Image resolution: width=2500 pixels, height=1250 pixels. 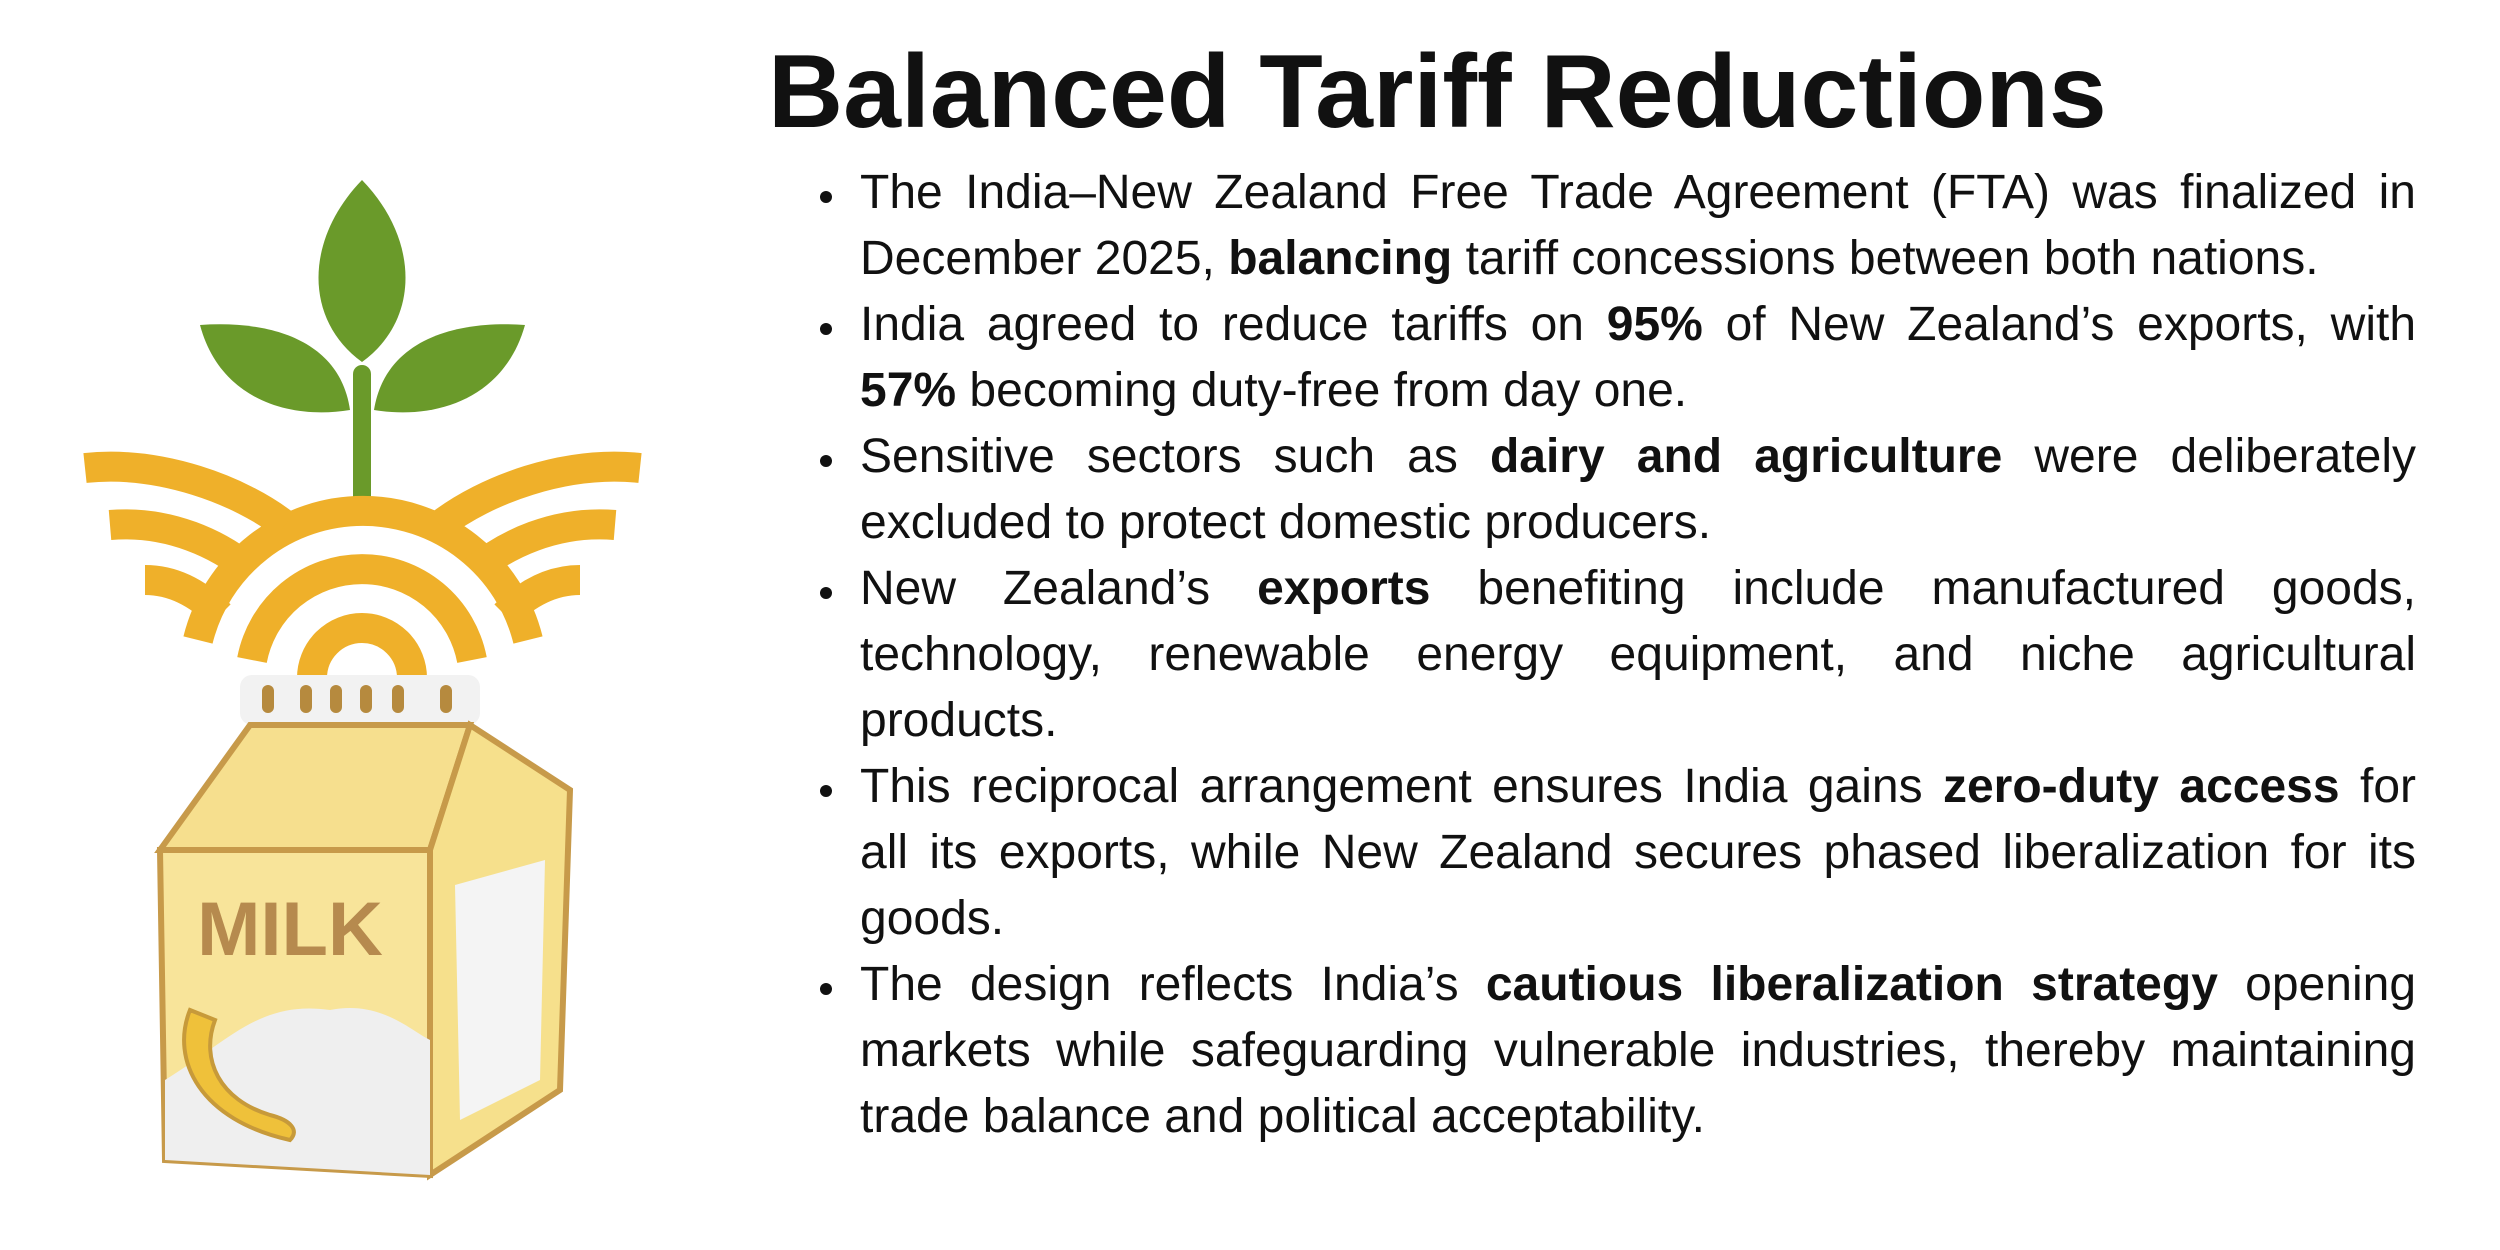 What do you see at coordinates (239, 1075) in the screenshot?
I see `banana` at bounding box center [239, 1075].